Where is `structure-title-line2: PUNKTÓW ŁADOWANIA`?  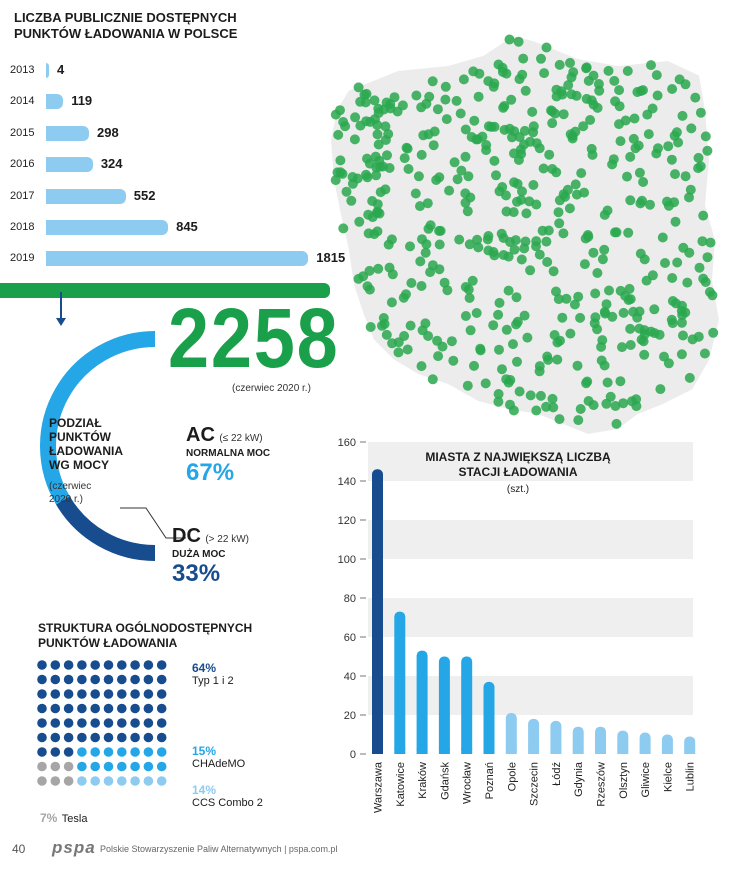 structure-title-line2: PUNKTÓW ŁADOWANIA is located at coordinates (108, 643).